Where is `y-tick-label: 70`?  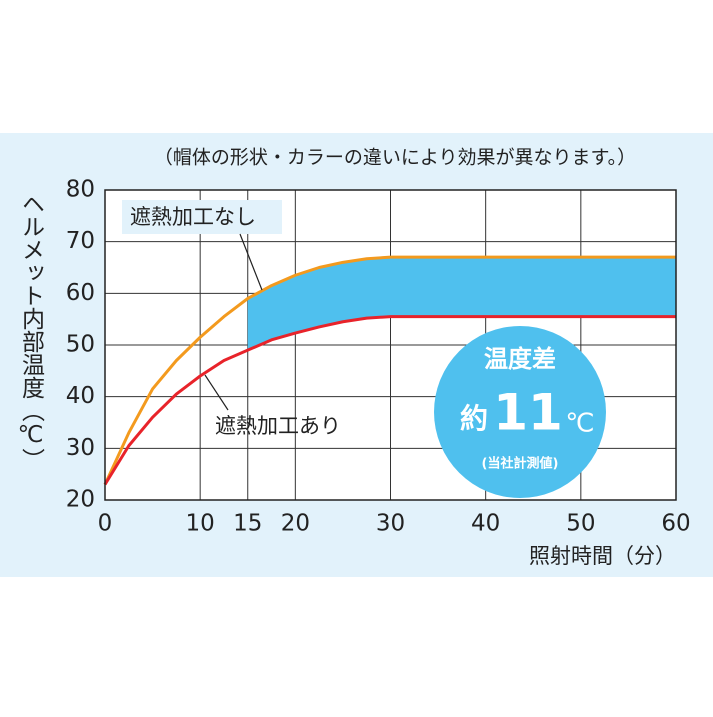 y-tick-label: 70 is located at coordinates (80, 241).